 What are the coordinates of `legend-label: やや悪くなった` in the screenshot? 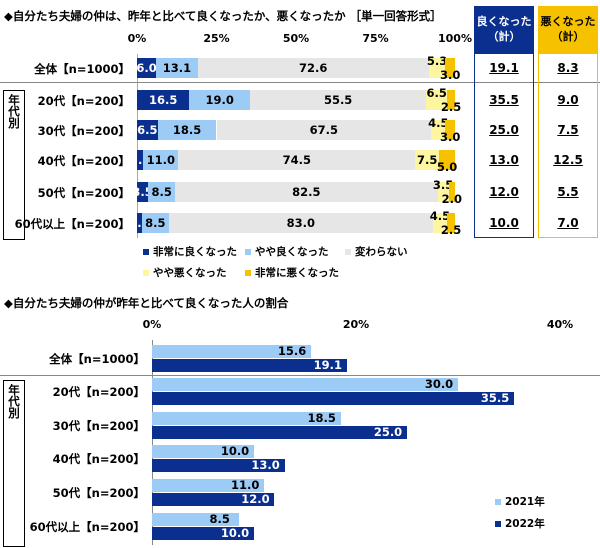 It's located at (190, 273).